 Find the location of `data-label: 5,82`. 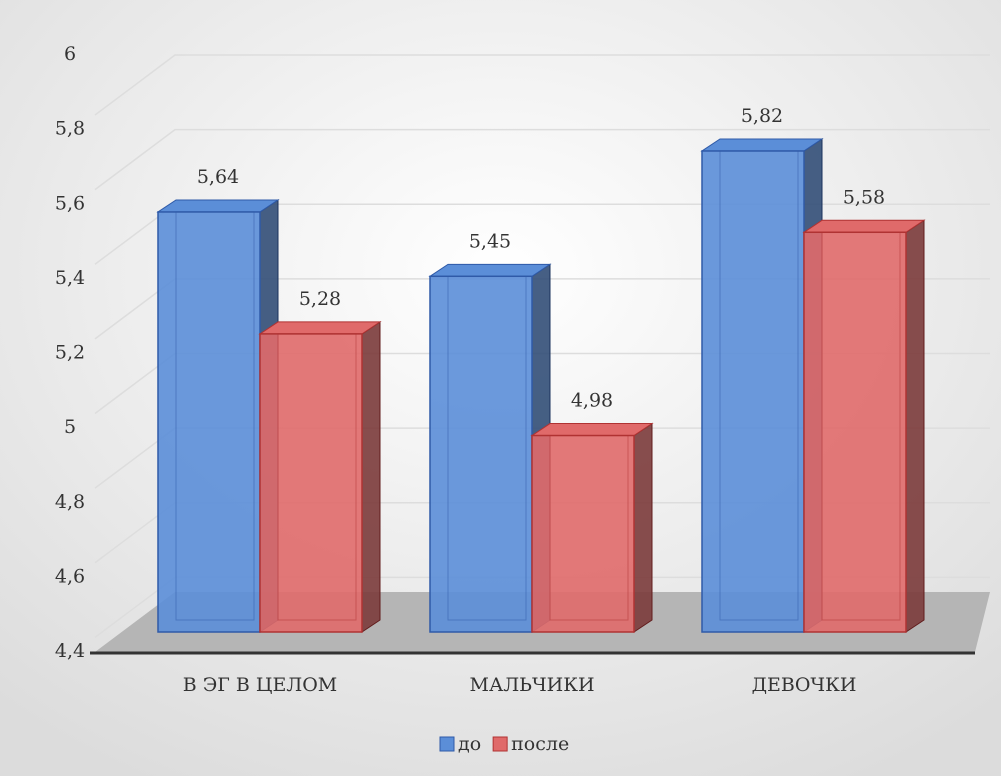

data-label: 5,82 is located at coordinates (762, 116).